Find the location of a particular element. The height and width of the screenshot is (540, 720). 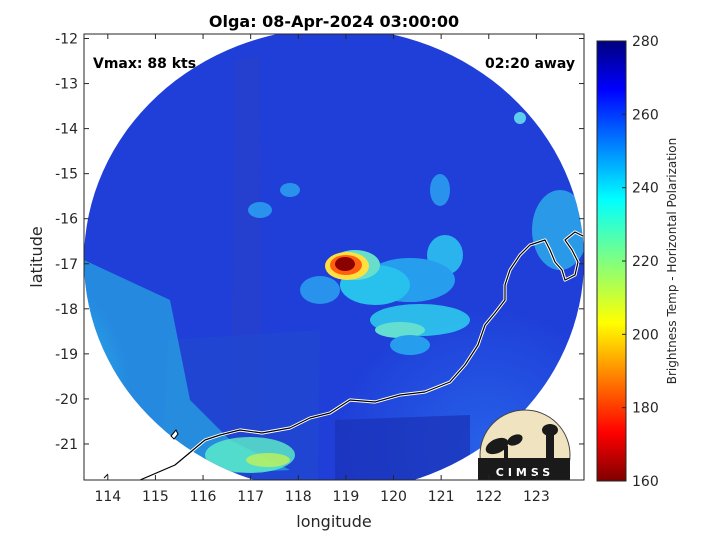

y-axis-label: latitude is located at coordinates (36, 256).